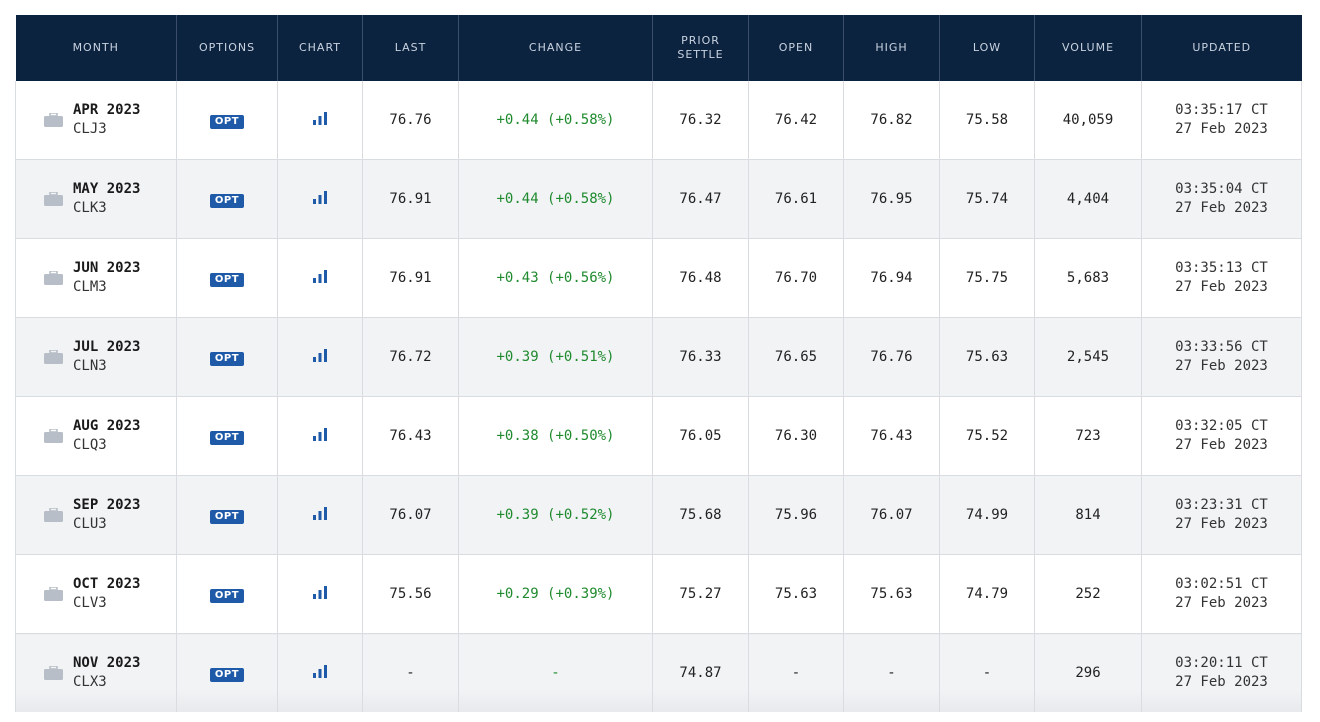 This screenshot has height=722, width=1320. Describe the element at coordinates (90, 524) in the screenshot. I see `contract-code: CLU3` at that location.